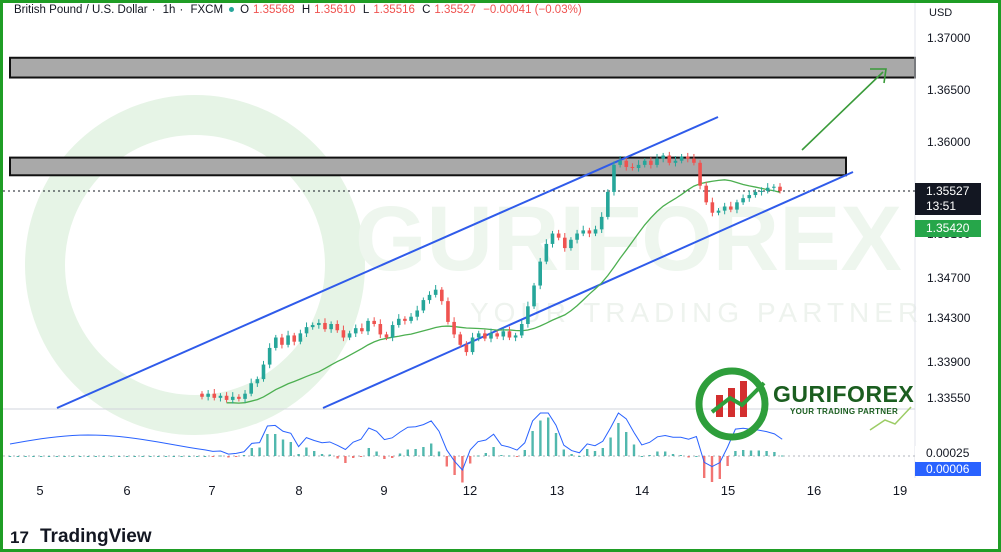  What do you see at coordinates (532, 10) in the screenshot?
I see `change-value: −0.00041 (−0.03%)` at bounding box center [532, 10].